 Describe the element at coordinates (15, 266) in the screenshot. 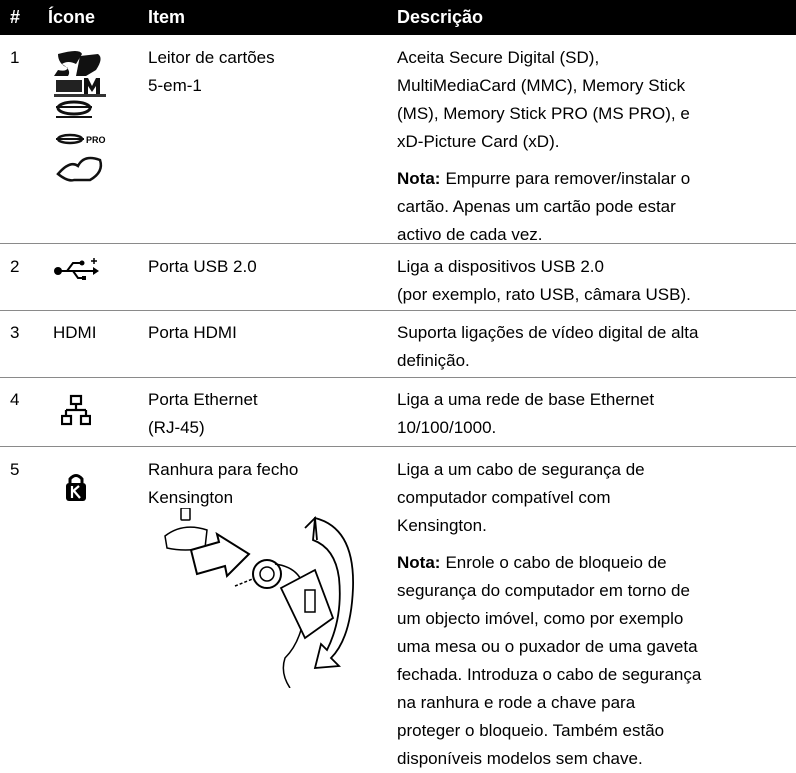

I see `row-number: 2` at that location.